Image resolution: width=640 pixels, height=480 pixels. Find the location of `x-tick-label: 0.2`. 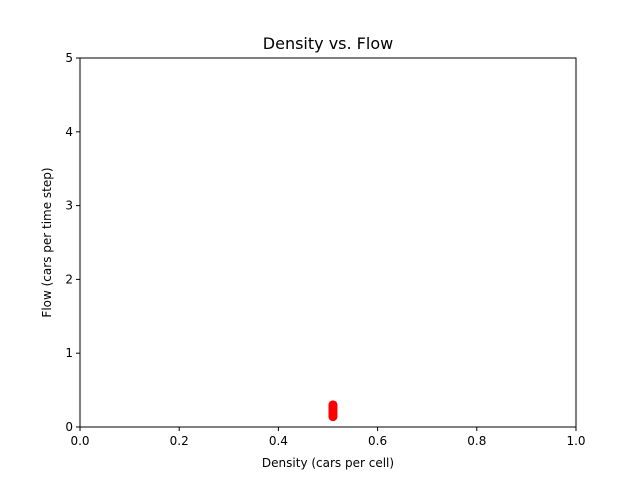

x-tick-label: 0.2 is located at coordinates (179, 441).